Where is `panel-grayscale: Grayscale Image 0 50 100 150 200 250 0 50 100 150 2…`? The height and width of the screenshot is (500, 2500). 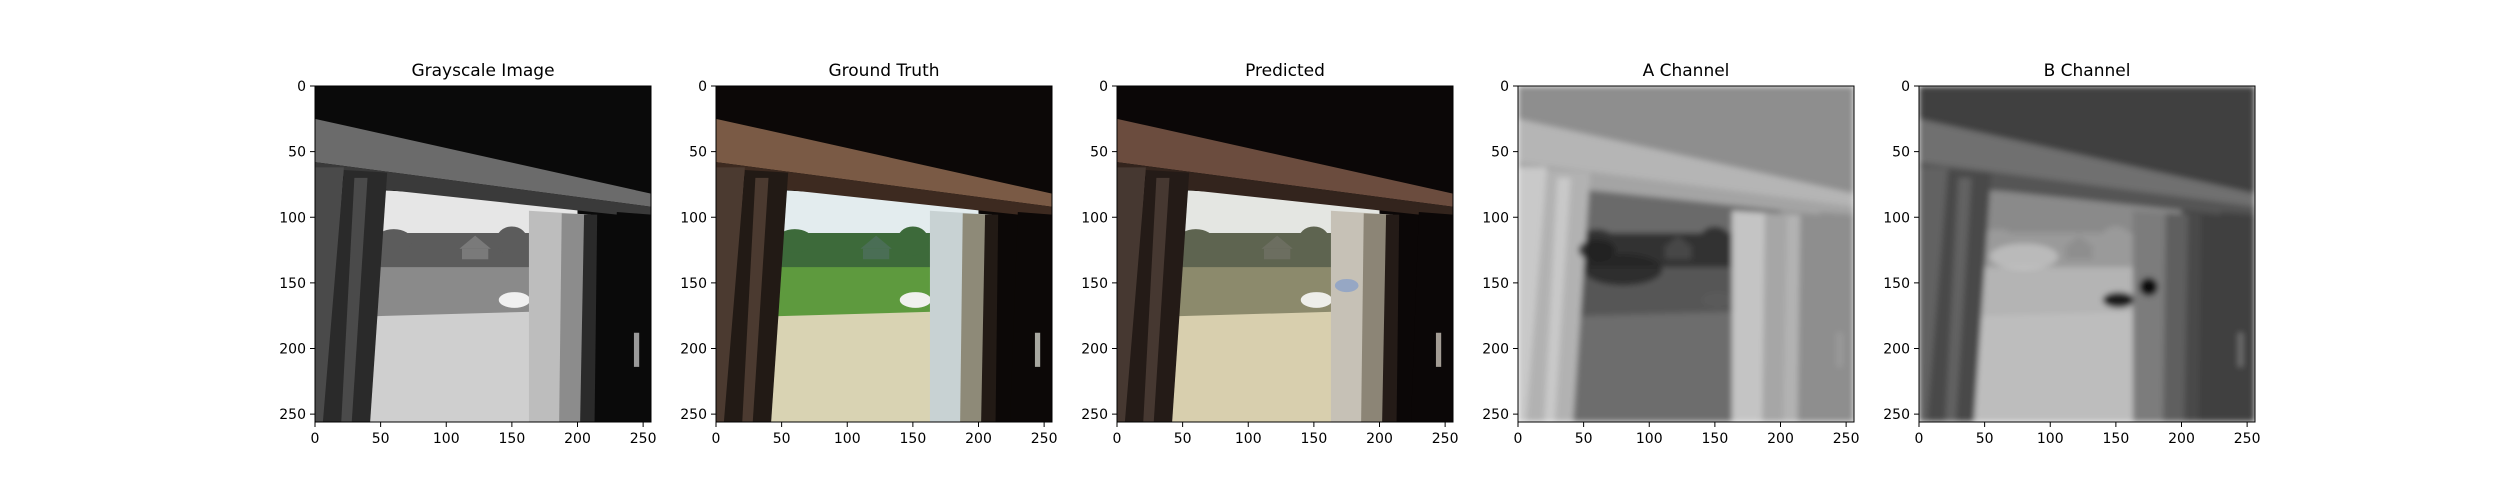 panel-grayscale: Grayscale Image 0 50 100 150 200 250 0 50 100 150 2… is located at coordinates (467, 254).